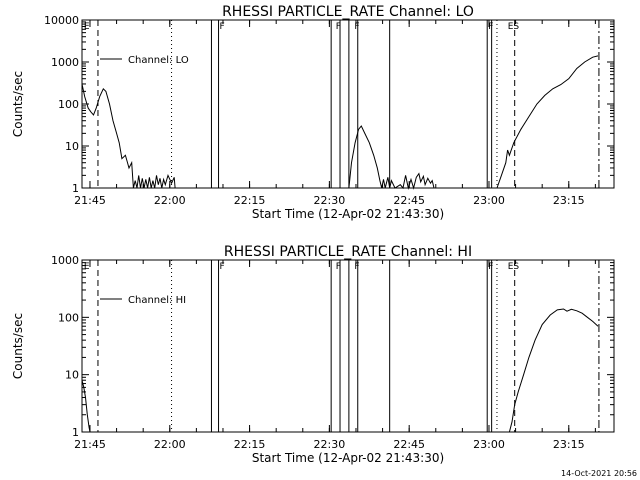 The height and width of the screenshot is (480, 640). I want to click on y-tick-label: 10000, so click(61, 20).